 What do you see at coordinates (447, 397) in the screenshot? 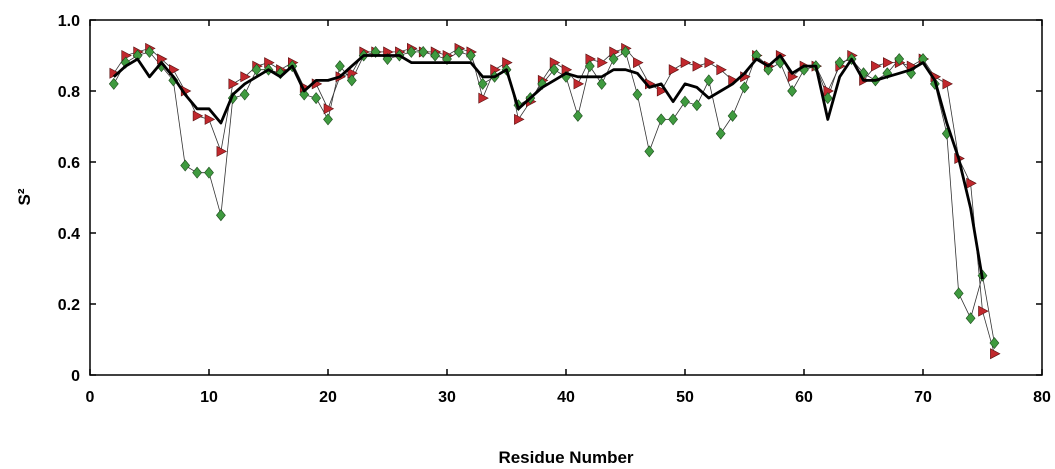
I see `x-tick-label: 30` at bounding box center [447, 397].